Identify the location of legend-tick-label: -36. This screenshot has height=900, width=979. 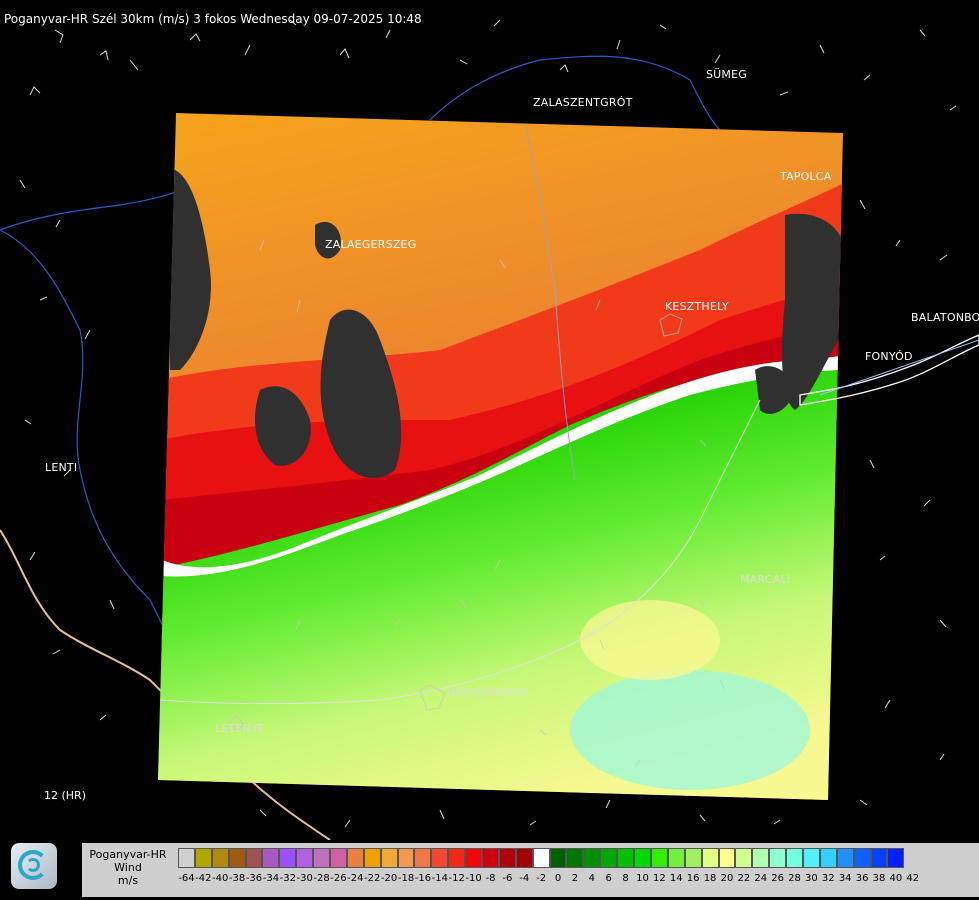
(254, 878).